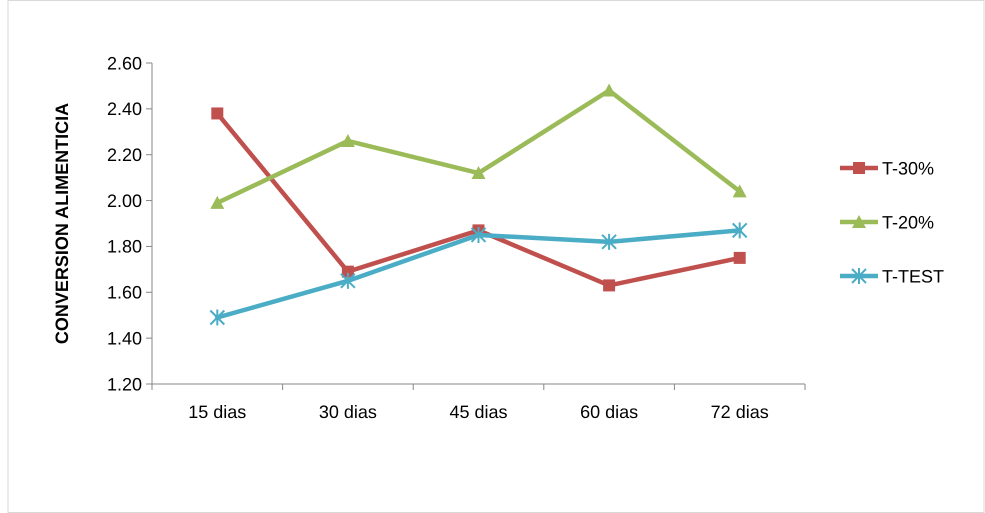  I want to click on x-tick-label: 15 dias, so click(217, 412).